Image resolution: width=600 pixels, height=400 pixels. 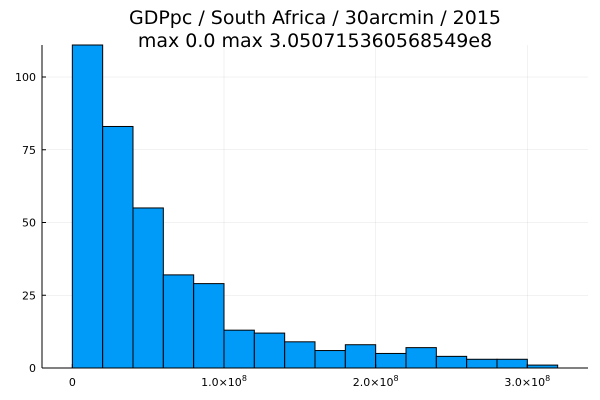 What do you see at coordinates (315, 41) in the screenshot?
I see `chart-subtitle: max 0.0 max 3.050715360568549e8` at bounding box center [315, 41].